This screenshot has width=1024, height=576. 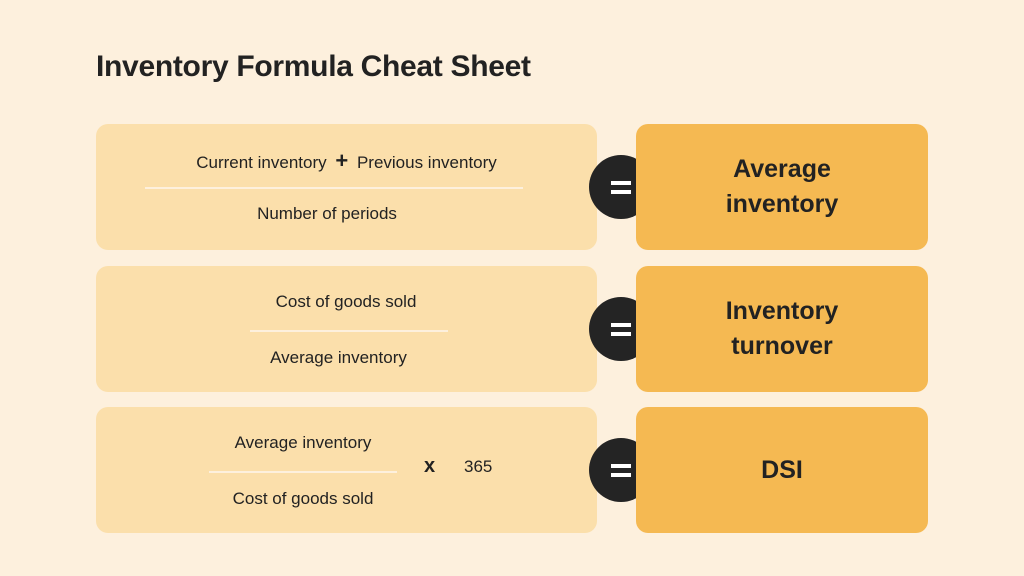 What do you see at coordinates (327, 213) in the screenshot?
I see `denominator: Number of periods` at bounding box center [327, 213].